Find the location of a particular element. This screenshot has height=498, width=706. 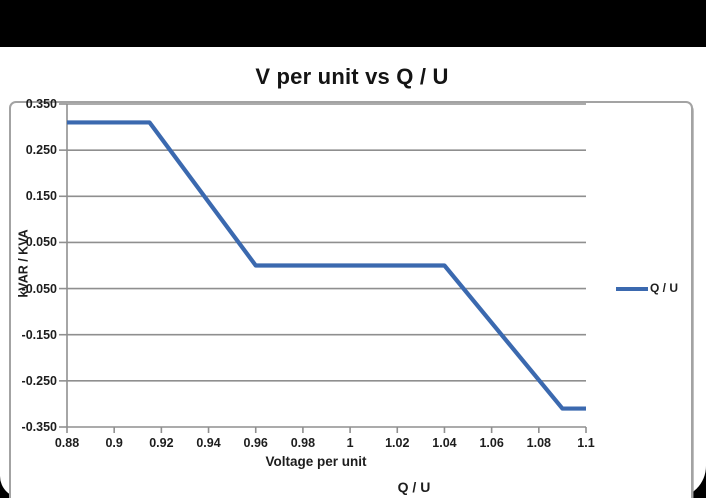

y-axis-title: kVAR / KVA is located at coordinates (23, 263).